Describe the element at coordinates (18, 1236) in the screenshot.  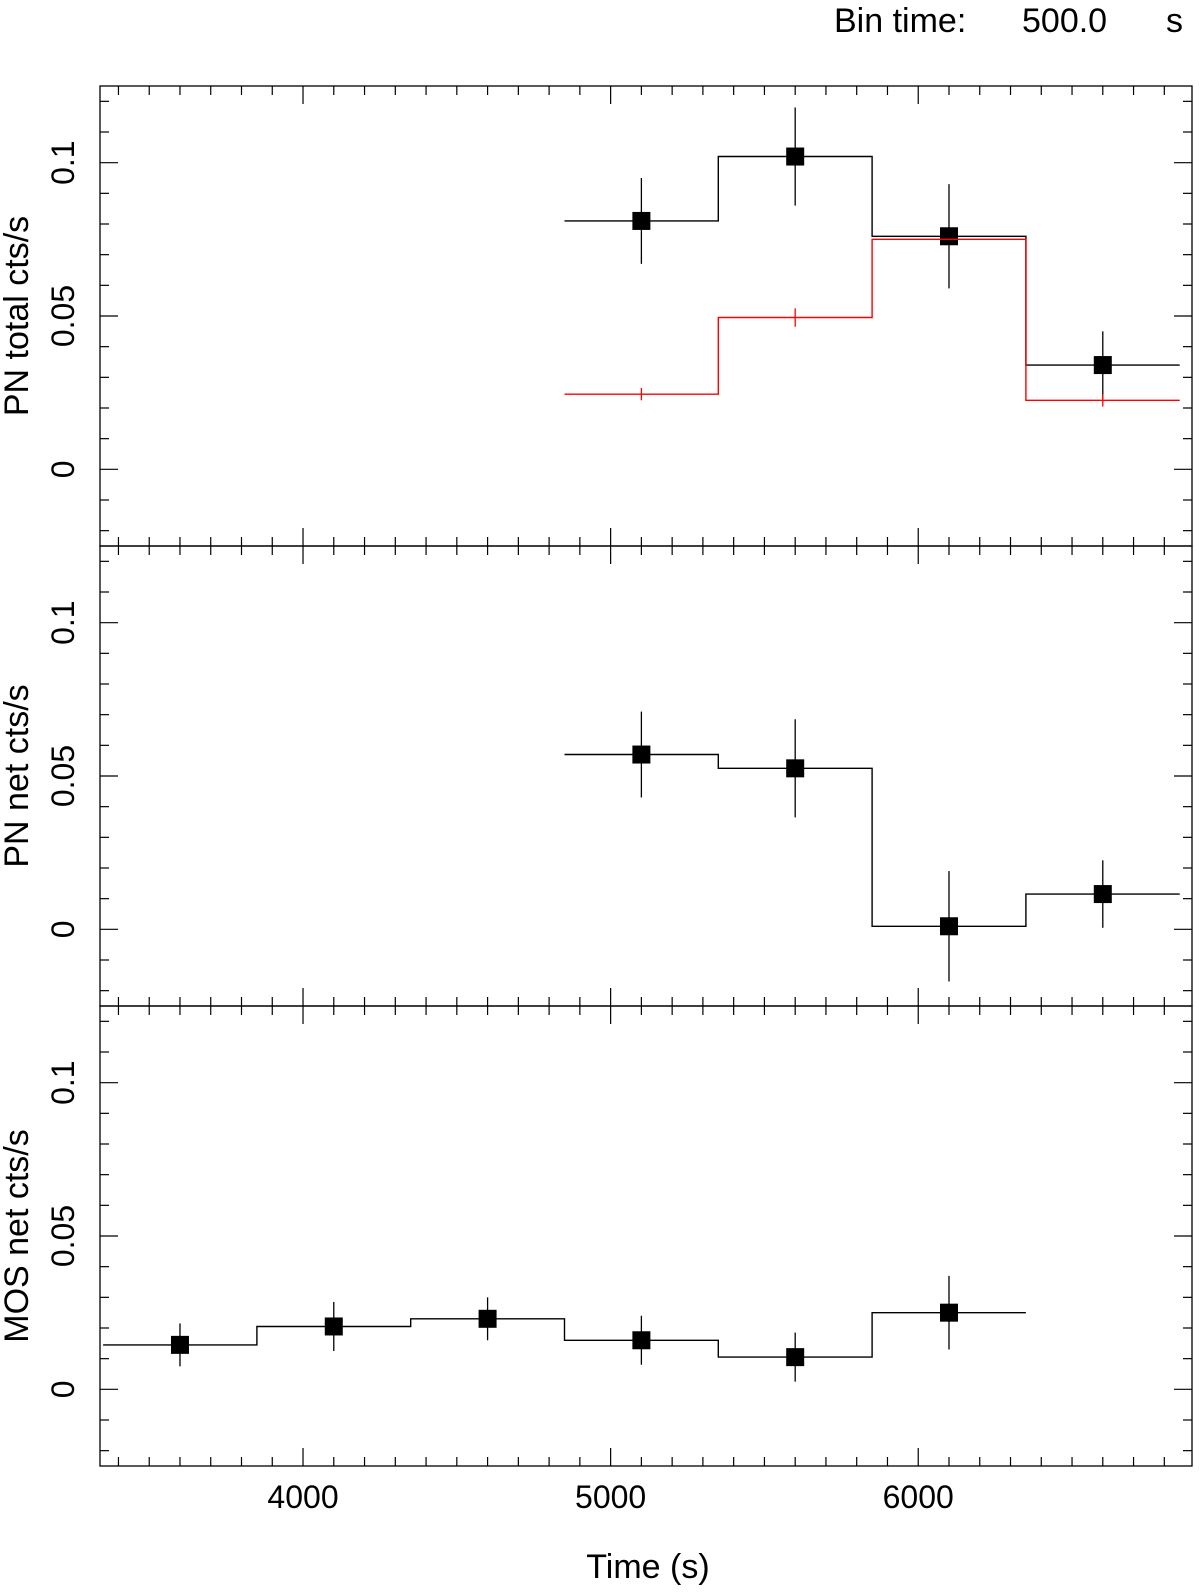
I see `y-axis-label: MOS net cts/s` at that location.